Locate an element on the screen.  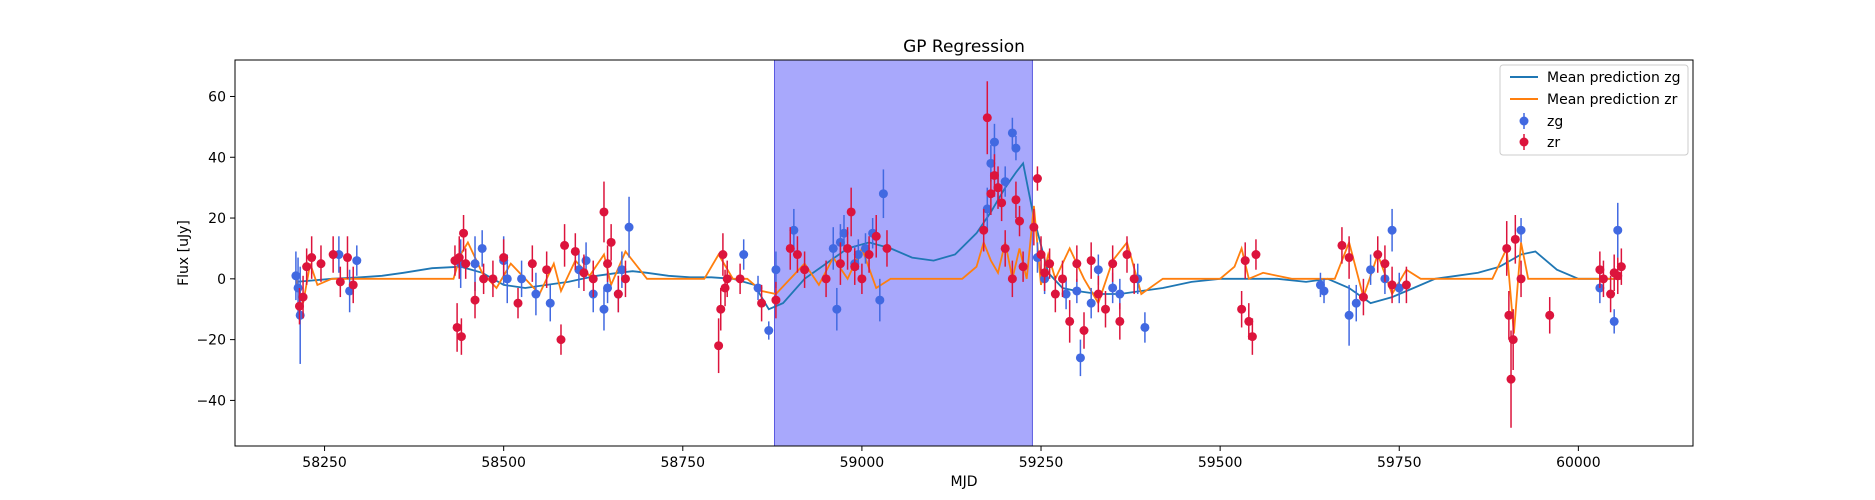
legend-label-zr-points: zr is located at coordinates (1553, 143).